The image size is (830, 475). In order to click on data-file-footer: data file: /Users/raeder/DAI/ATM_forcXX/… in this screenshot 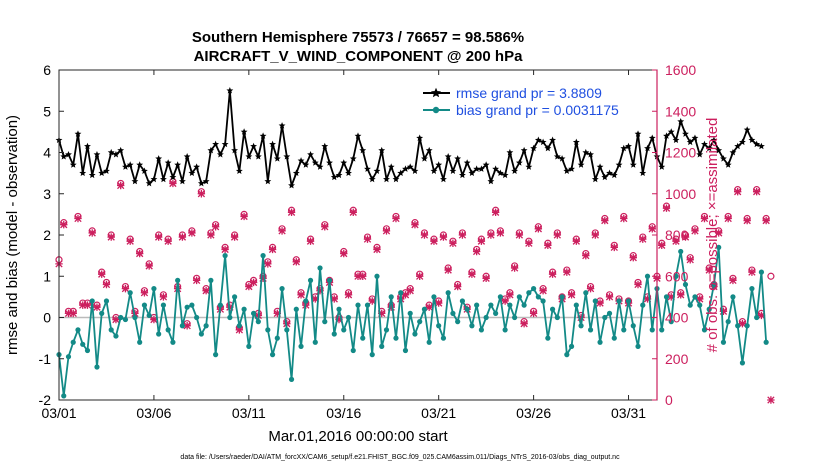, I will do `click(400, 457)`.